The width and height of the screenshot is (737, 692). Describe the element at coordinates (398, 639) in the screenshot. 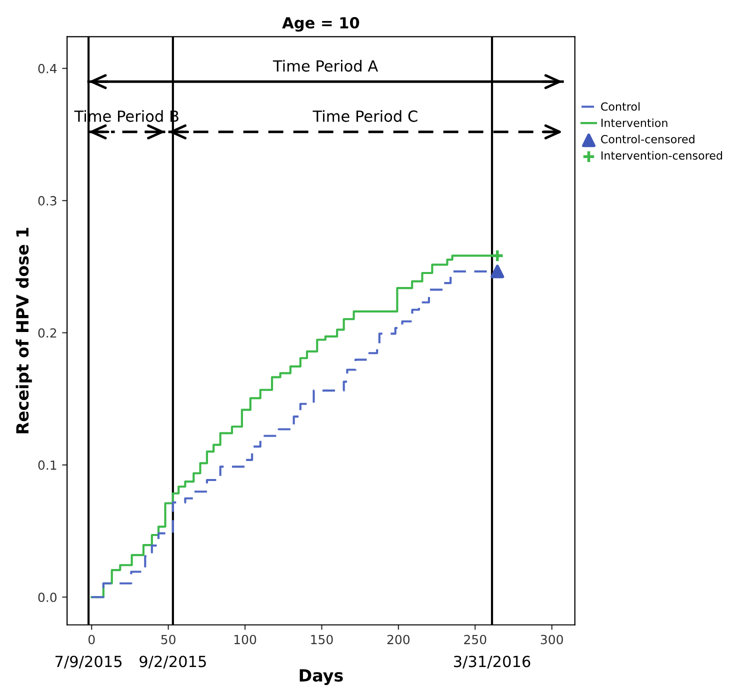

I see `x-tick-label: 200` at that location.